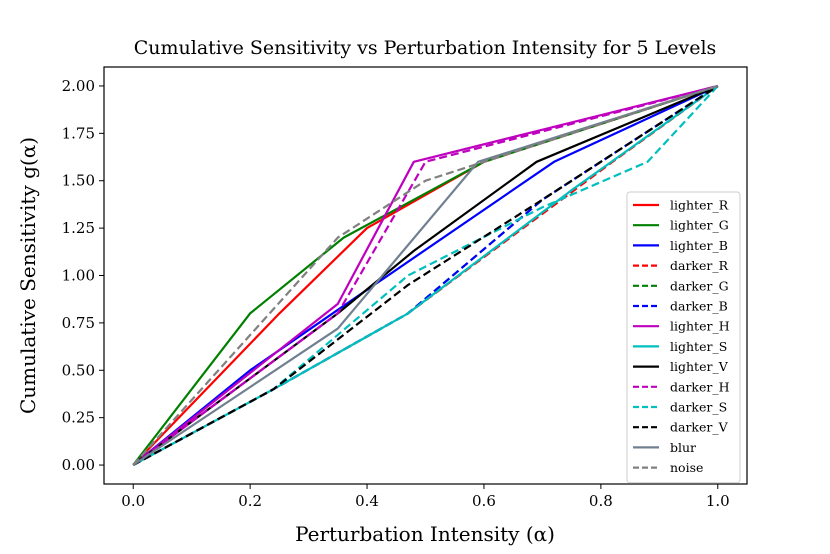 The width and height of the screenshot is (830, 554). What do you see at coordinates (78, 228) in the screenshot?
I see `y-tick-label: 1.25` at bounding box center [78, 228].